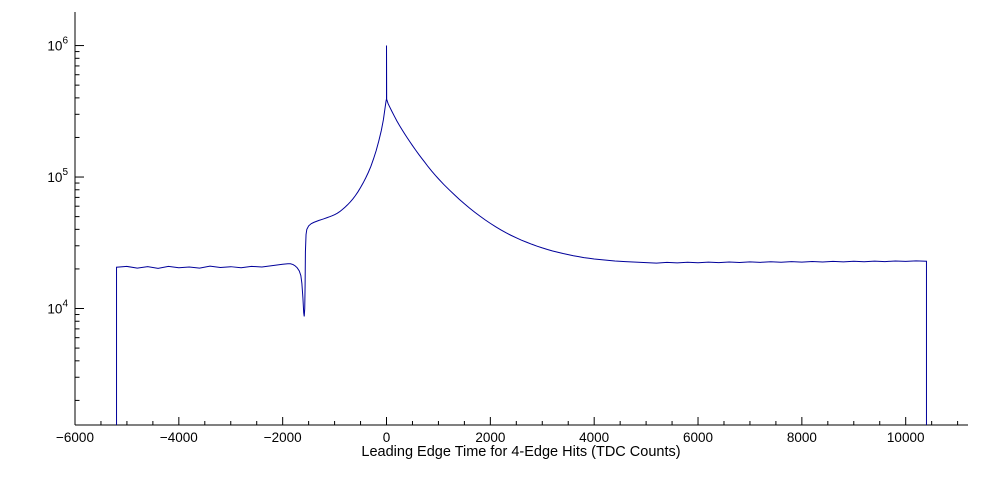 This screenshot has width=996, height=477. What do you see at coordinates (283, 437) in the screenshot?
I see `x-tick-label: −2000` at bounding box center [283, 437].